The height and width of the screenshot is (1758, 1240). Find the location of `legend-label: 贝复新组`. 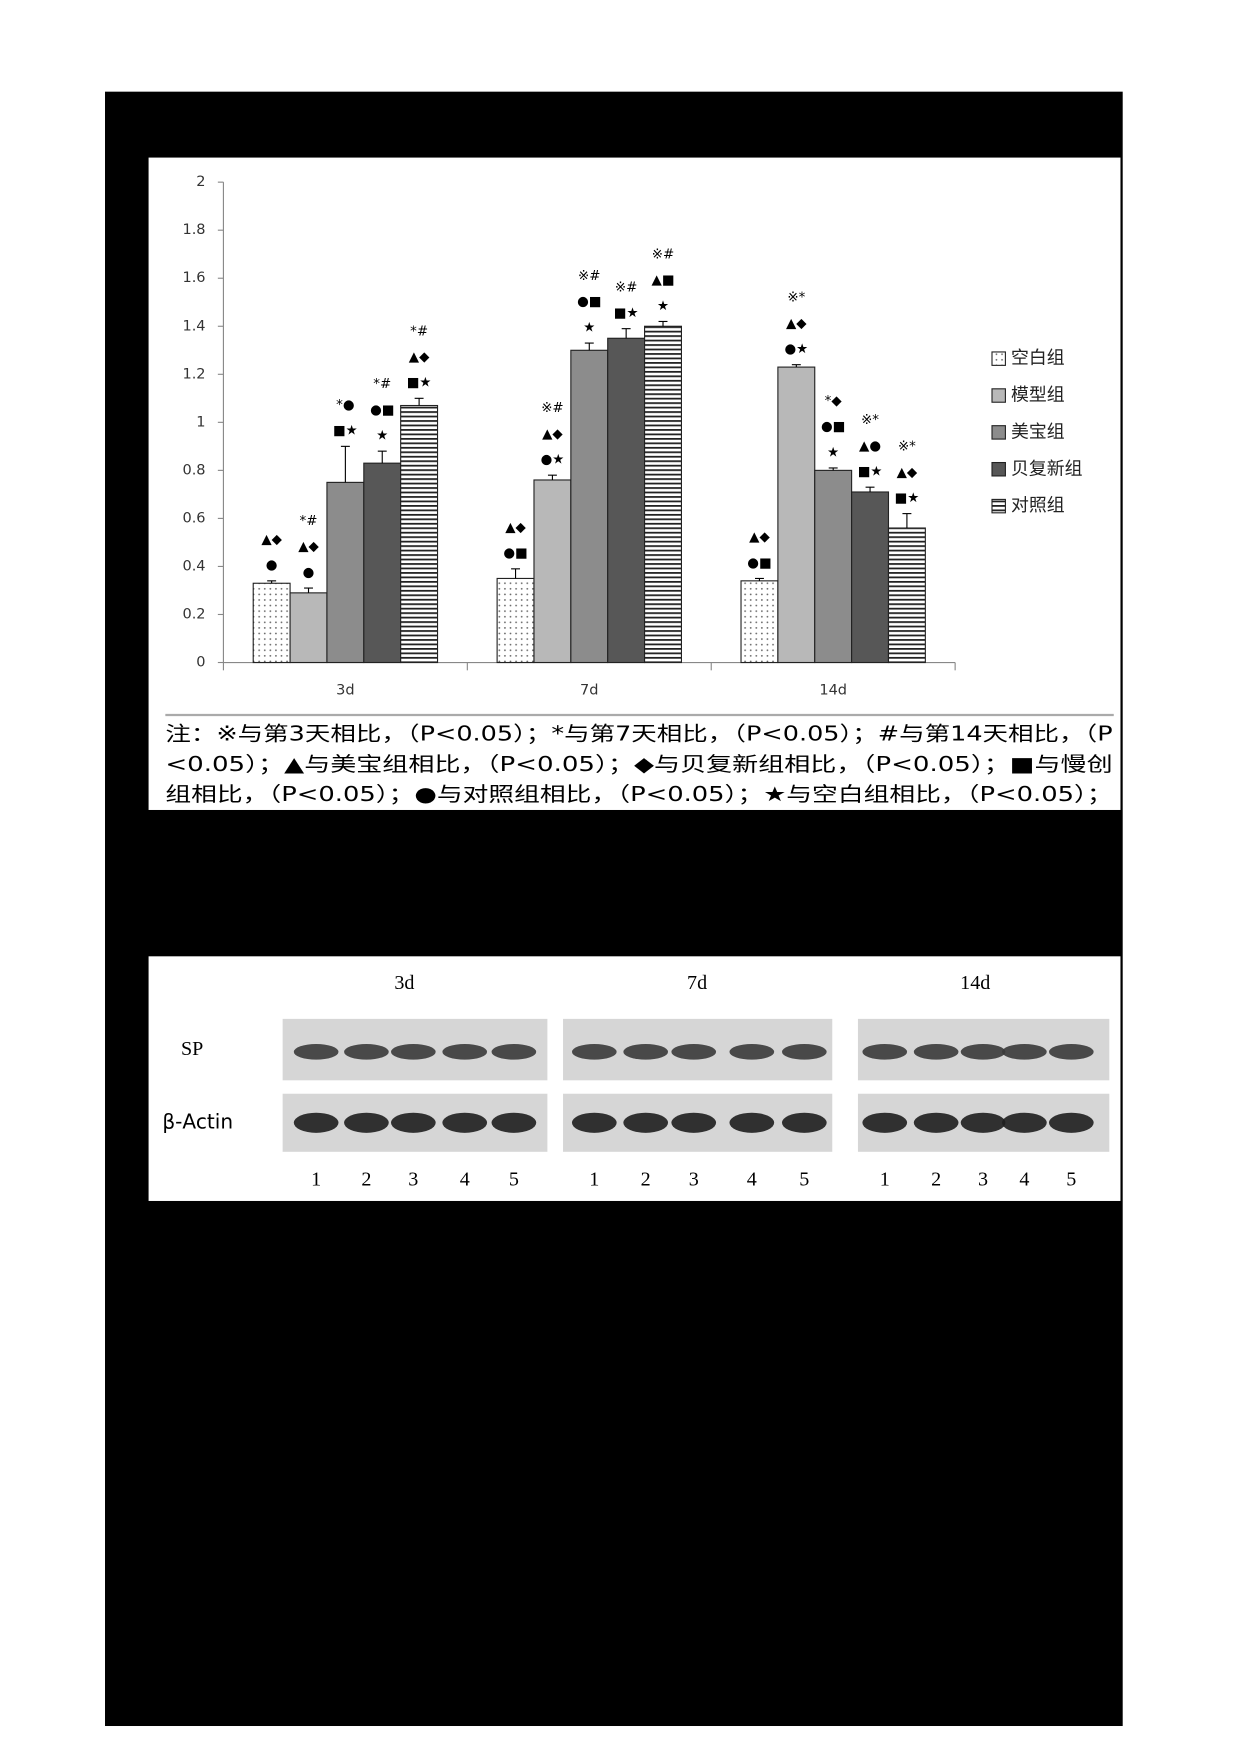

legend-label: 贝复新组 is located at coordinates (1047, 468).